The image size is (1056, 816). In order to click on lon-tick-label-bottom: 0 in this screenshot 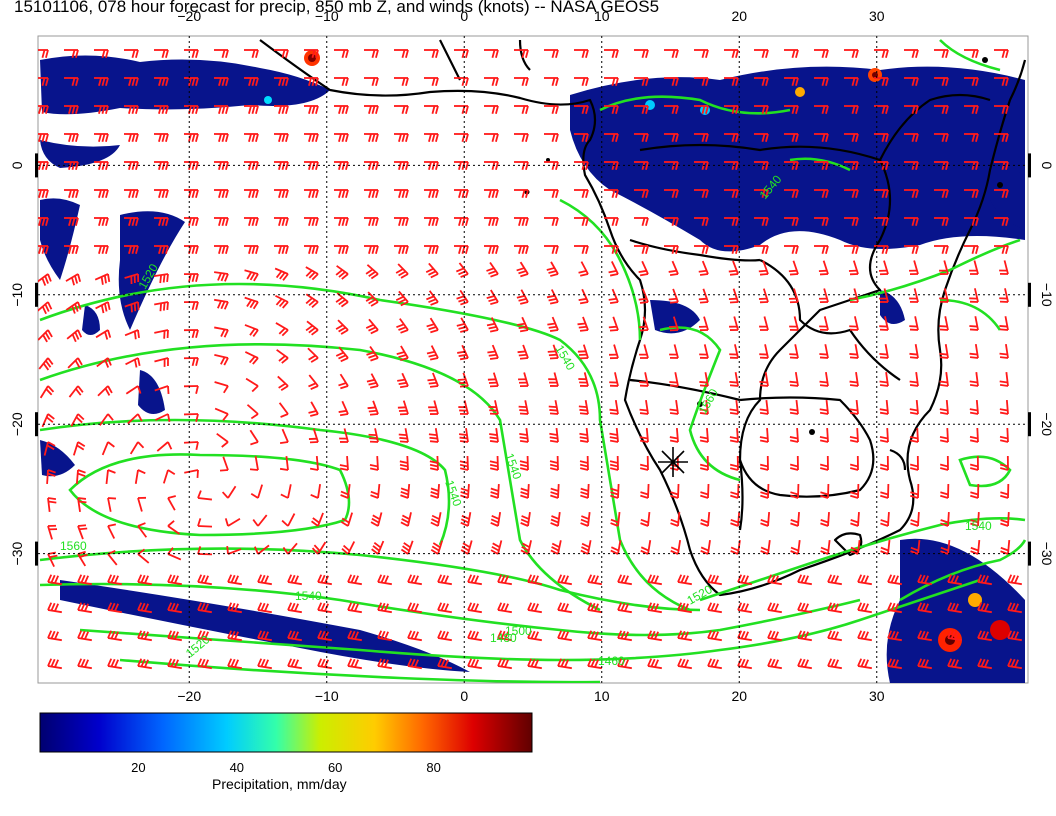, I will do `click(464, 696)`.